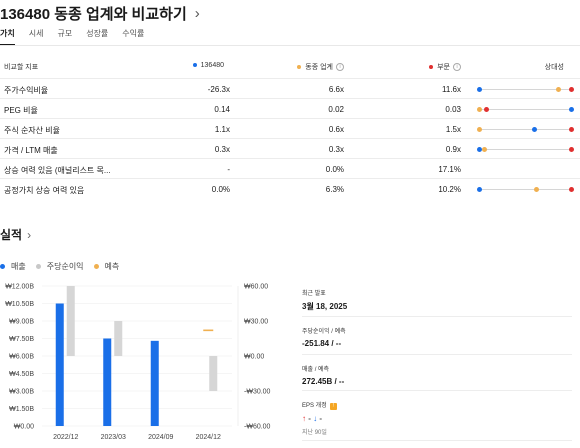  I want to click on table-row: 상승 여력 있음 (애널리스트 목... - 0.0% 17.1%, so click(290, 168).